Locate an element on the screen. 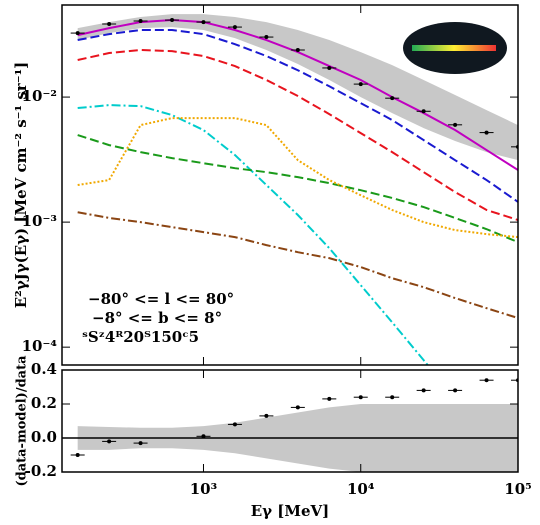 The width and height of the screenshot is (540, 525). y-tick-label: 10⁻³ is located at coordinates (39, 221).